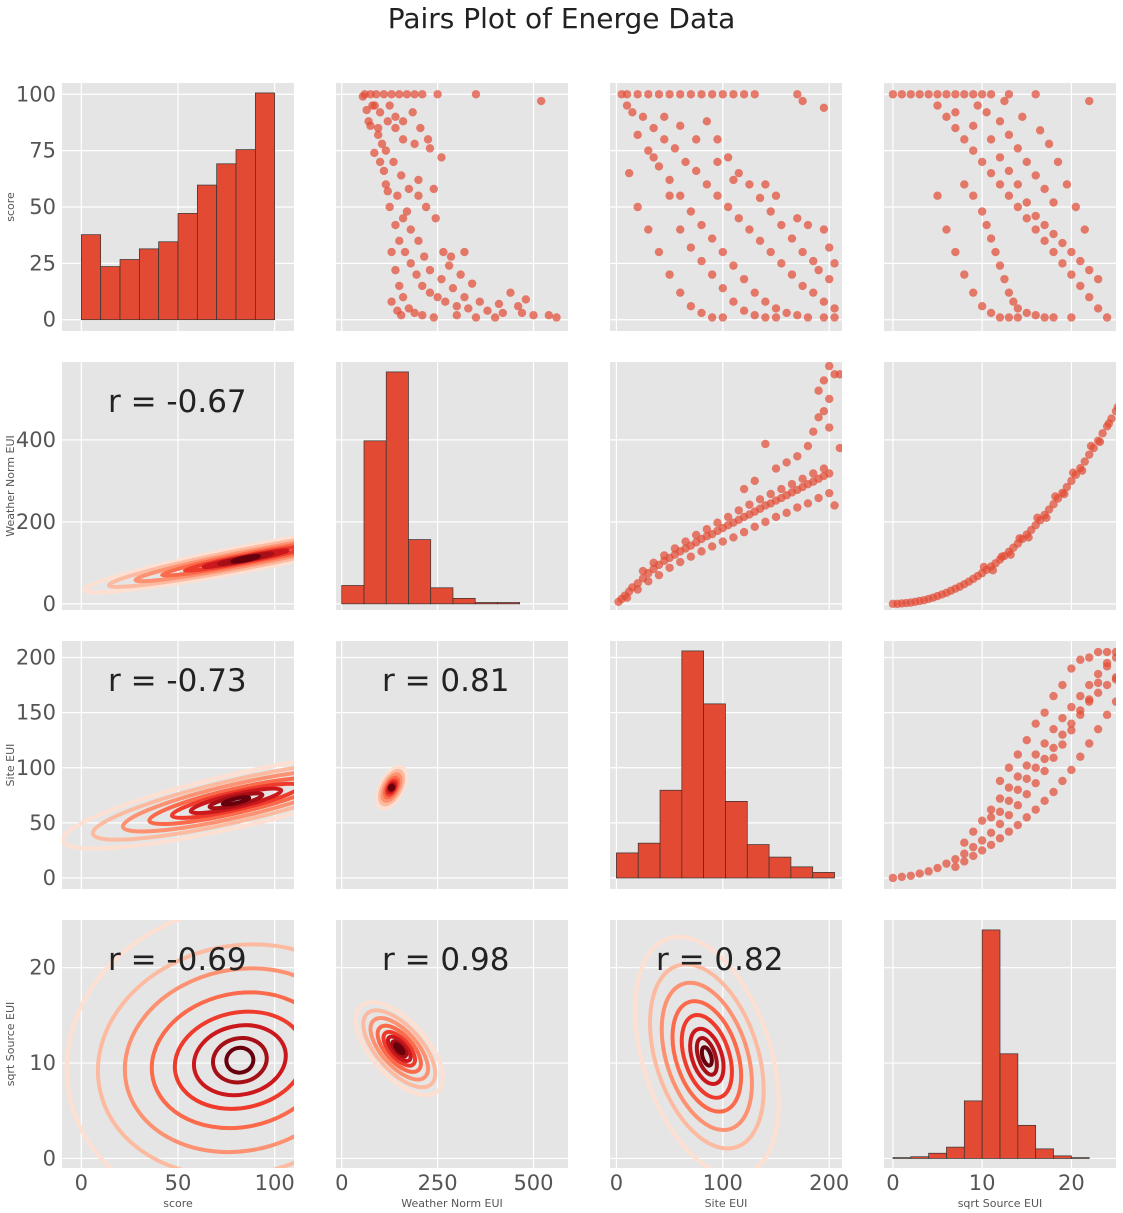  Describe the element at coordinates (341, 1183) in the screenshot. I see `x-tick-label: 0` at that location.